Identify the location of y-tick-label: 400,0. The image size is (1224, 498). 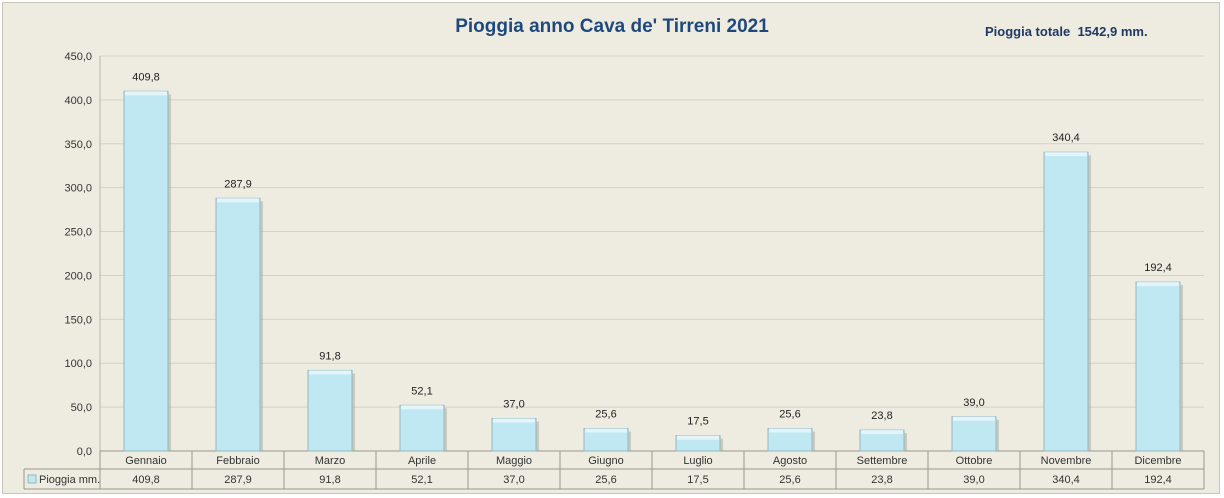
(78, 101).